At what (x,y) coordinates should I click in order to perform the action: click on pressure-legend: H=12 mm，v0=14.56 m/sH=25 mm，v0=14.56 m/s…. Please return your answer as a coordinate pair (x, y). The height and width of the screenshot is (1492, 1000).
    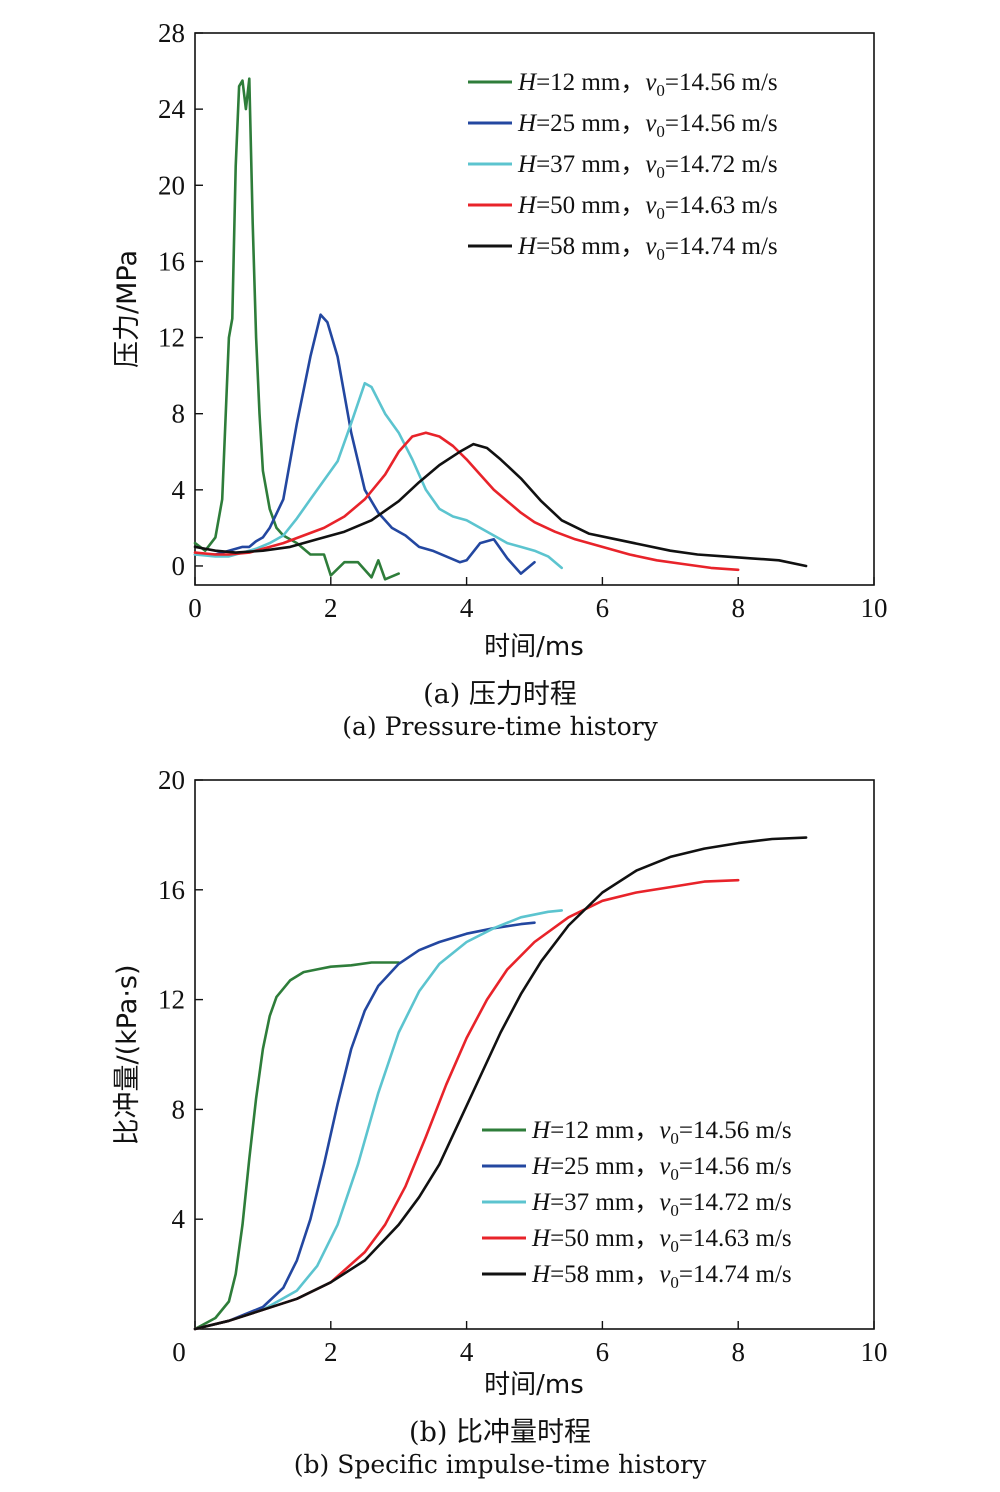
    Looking at the image, I should click on (623, 166).